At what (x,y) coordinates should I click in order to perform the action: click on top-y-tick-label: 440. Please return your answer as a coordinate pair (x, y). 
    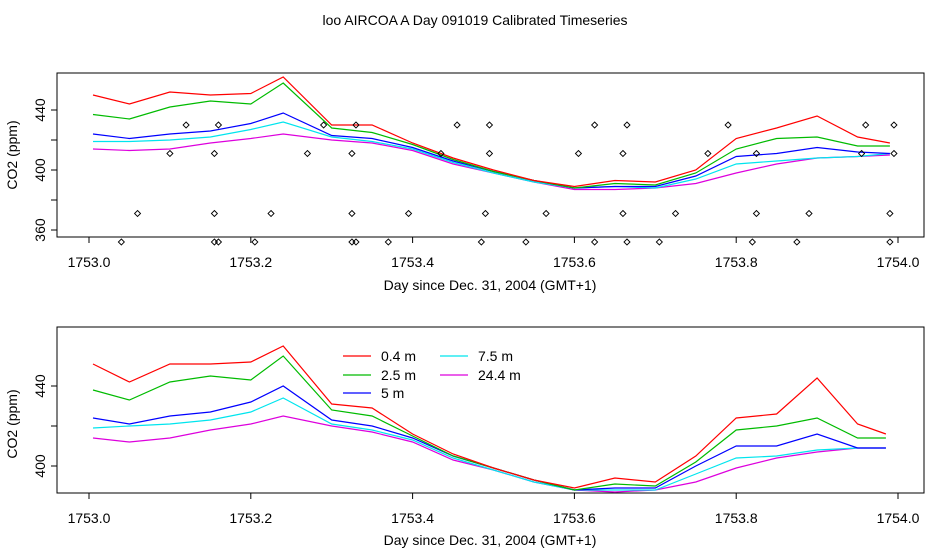
    Looking at the image, I should click on (40, 110).